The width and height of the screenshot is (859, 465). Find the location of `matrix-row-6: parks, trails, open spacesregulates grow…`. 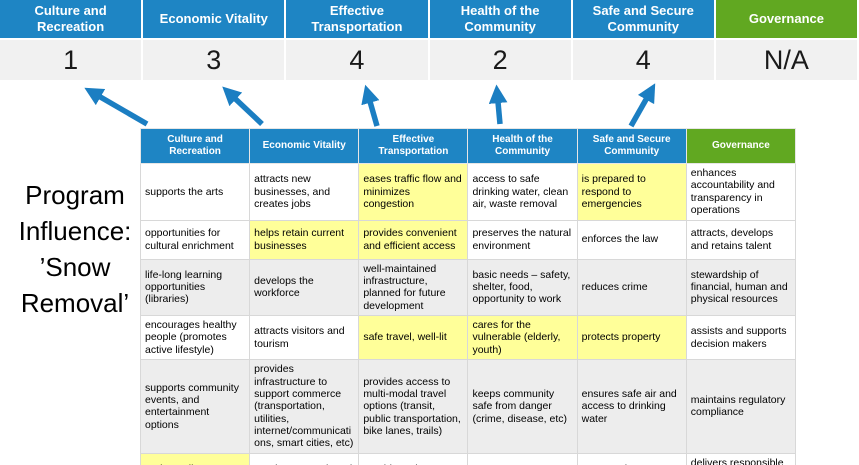

matrix-row-6: parks, trails, open spacesregulates grow… is located at coordinates (468, 458).